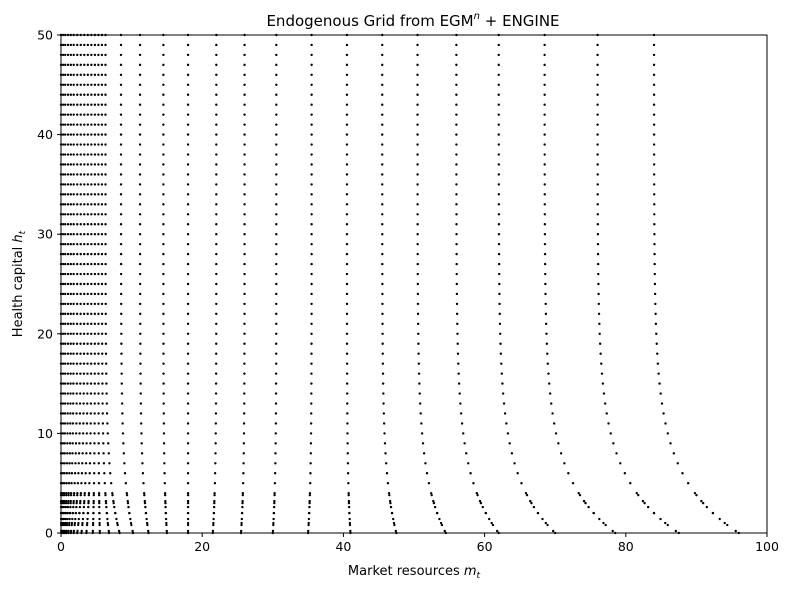 The height and width of the screenshot is (590, 790). What do you see at coordinates (485, 546) in the screenshot?
I see `x-tick-label: 60` at bounding box center [485, 546].